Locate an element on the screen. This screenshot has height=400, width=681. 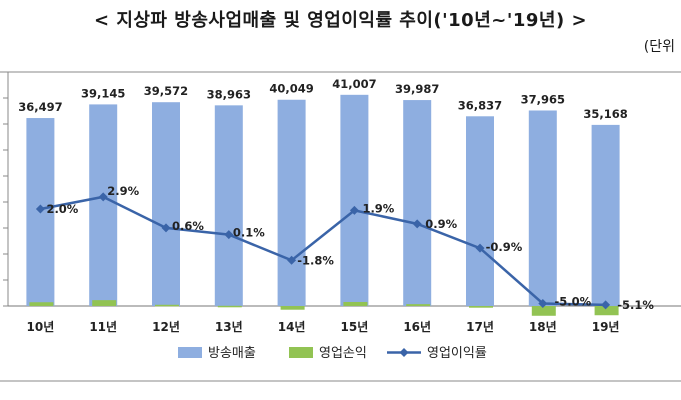
margin-label: 0.6% is located at coordinates (188, 226).